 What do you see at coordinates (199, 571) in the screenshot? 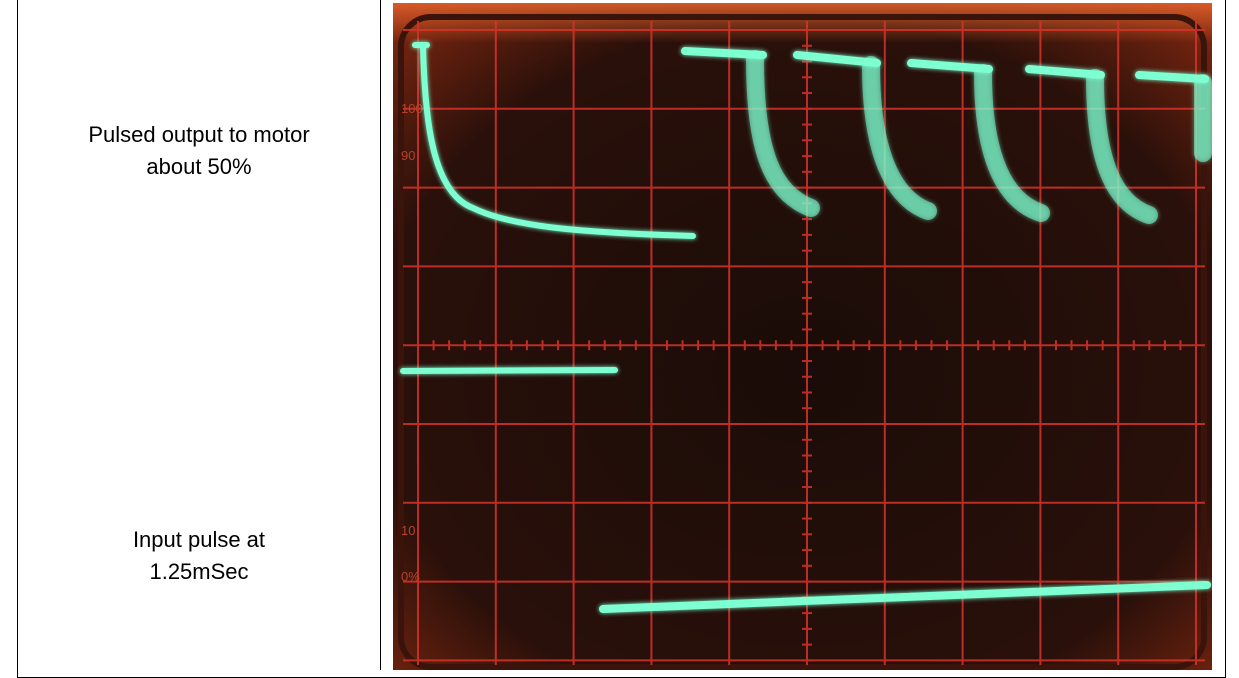
I see `label-line: 1.25mSec` at bounding box center [199, 571].